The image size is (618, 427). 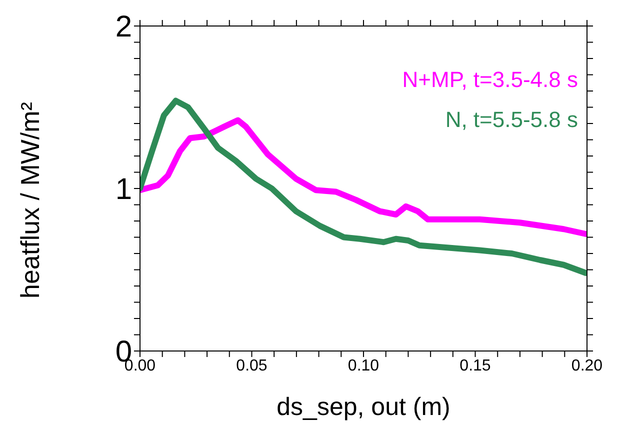 I want to click on y-axis-title: heatflux / MW/m², so click(x=30, y=200).